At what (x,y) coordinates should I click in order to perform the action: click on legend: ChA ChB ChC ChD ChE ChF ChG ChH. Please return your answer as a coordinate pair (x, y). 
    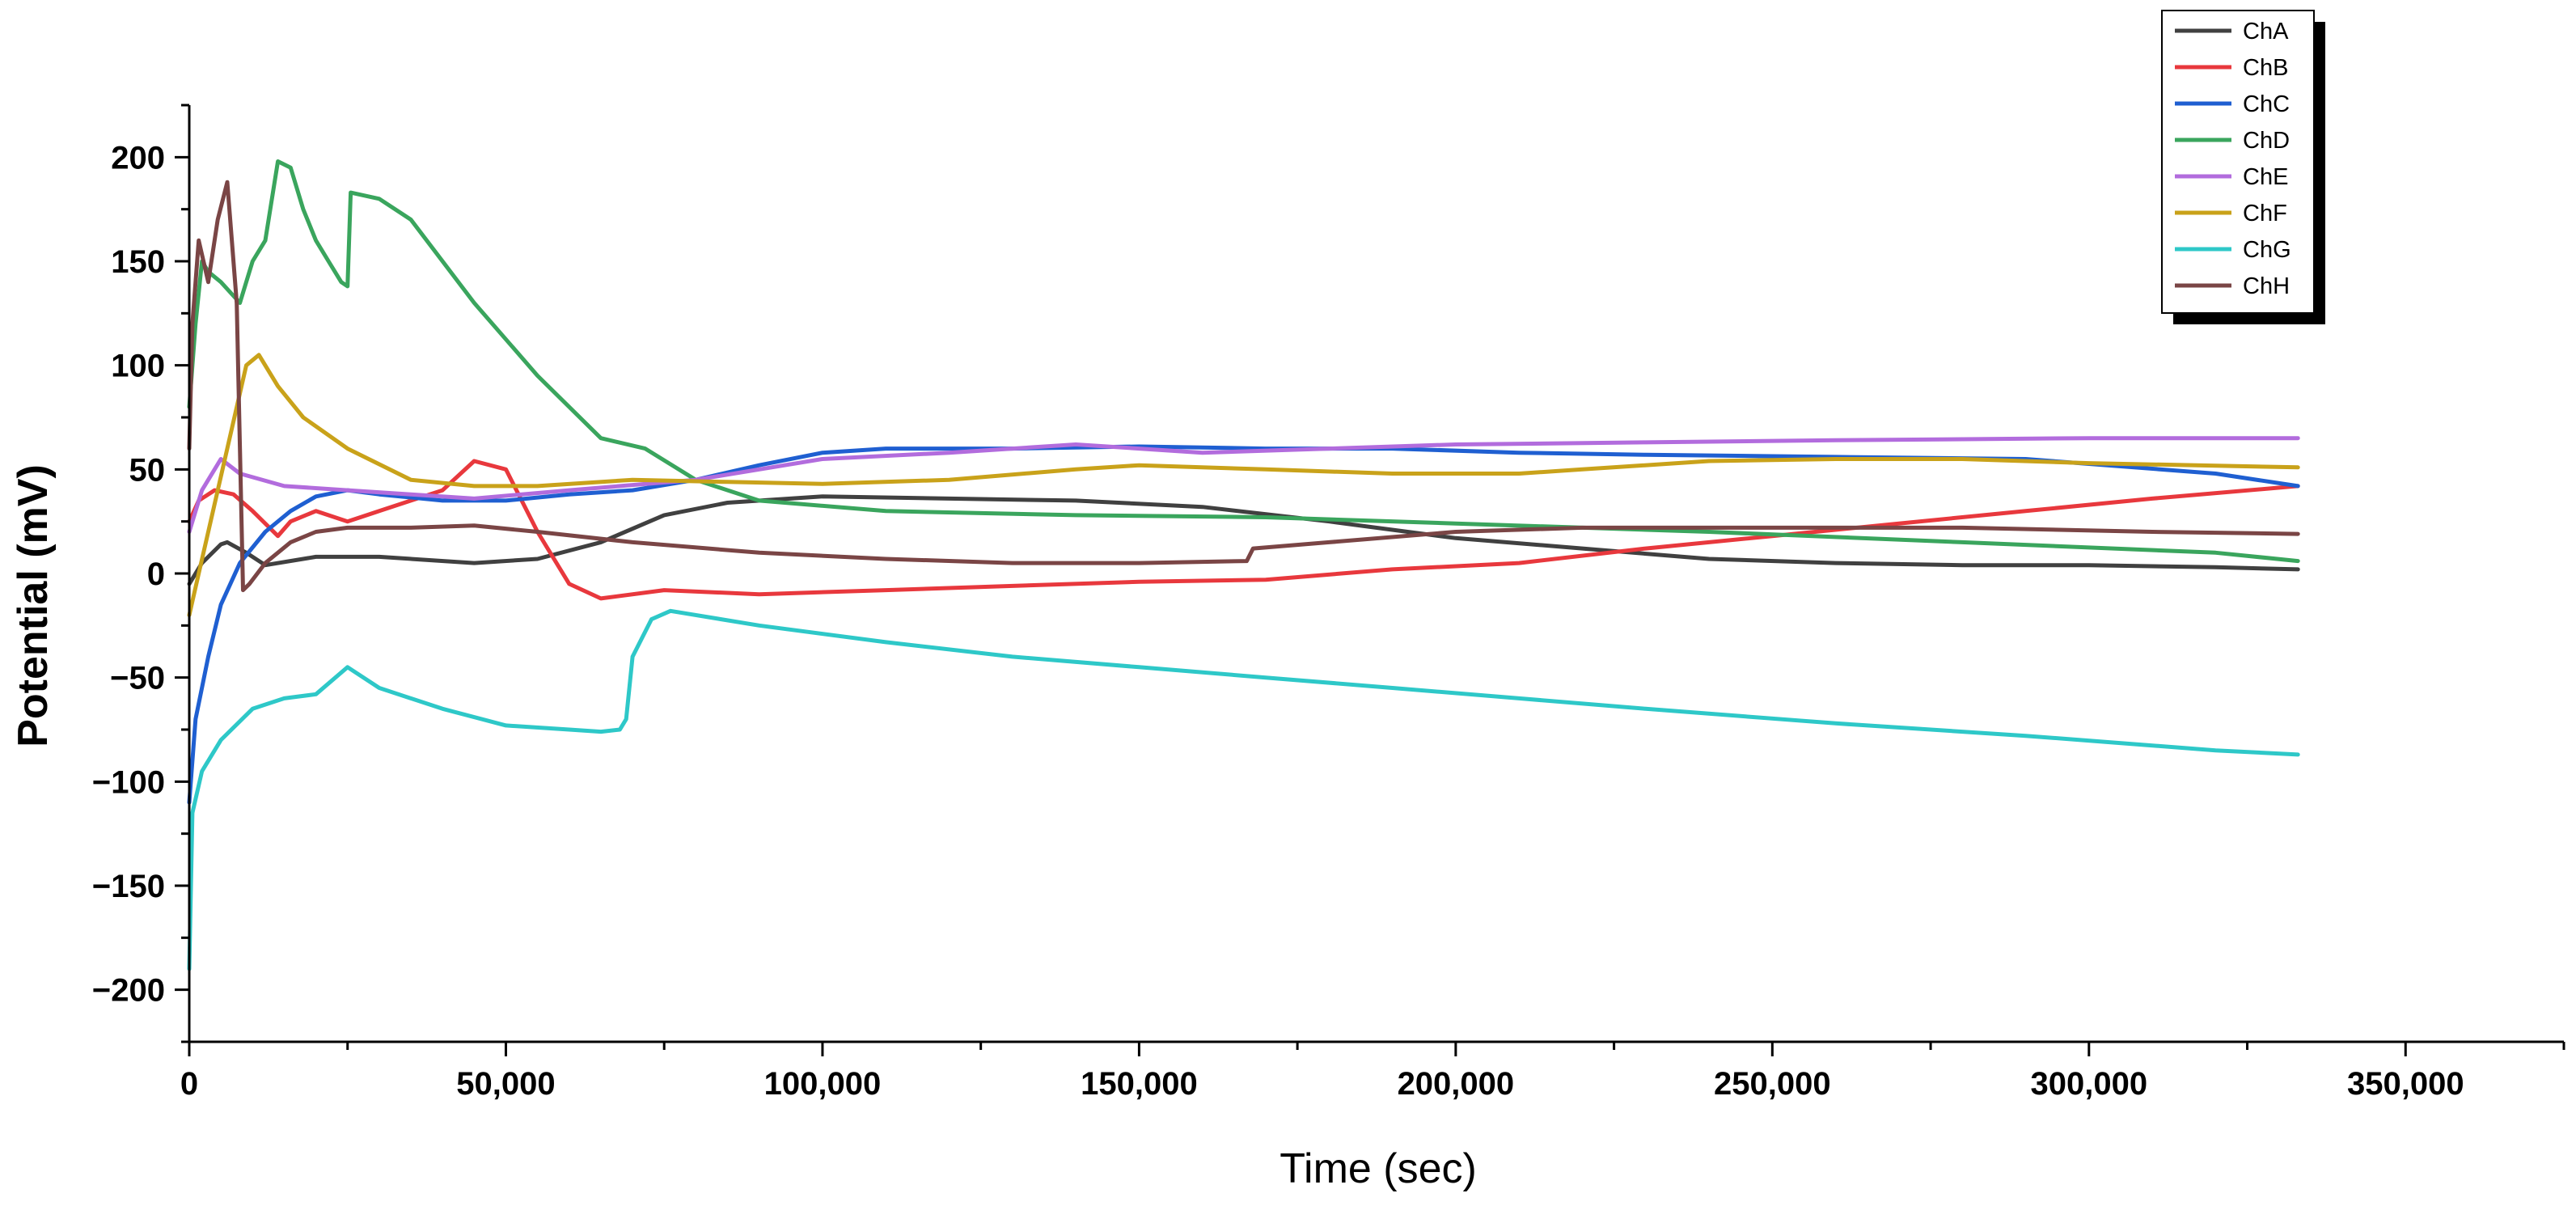
    Looking at the image, I should click on (2243, 167).